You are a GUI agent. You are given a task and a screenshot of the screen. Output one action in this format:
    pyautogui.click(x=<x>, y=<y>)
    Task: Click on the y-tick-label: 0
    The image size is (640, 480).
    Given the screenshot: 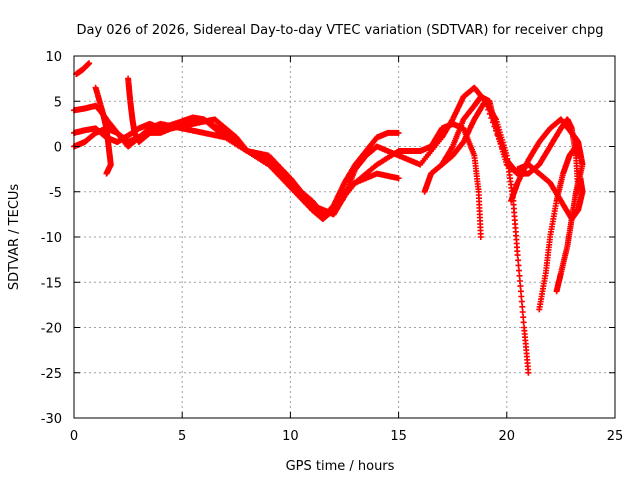 What is the action you would take?
    pyautogui.click(x=58, y=148)
    